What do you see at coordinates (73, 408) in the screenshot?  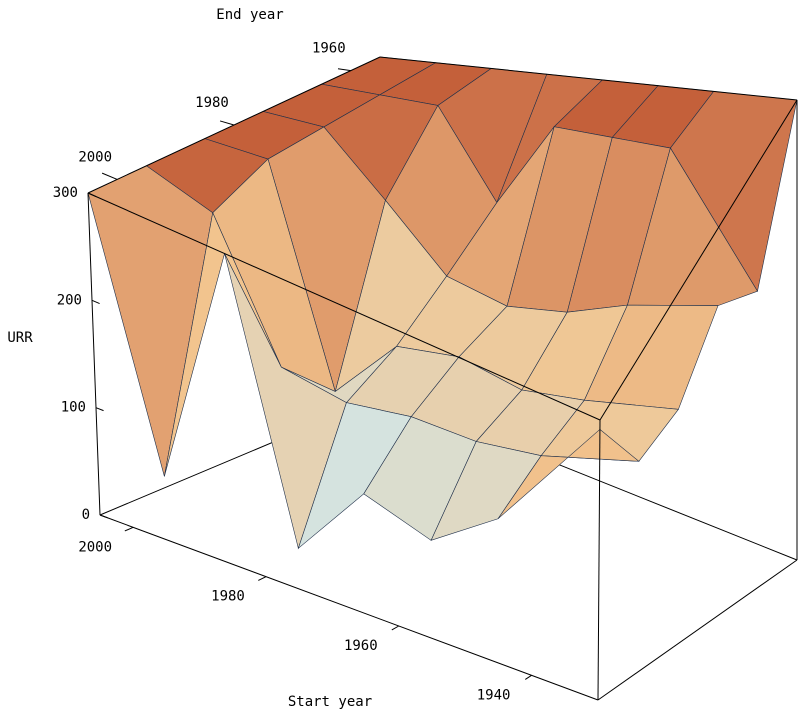 I see `z-tick-label: 100` at bounding box center [73, 408].